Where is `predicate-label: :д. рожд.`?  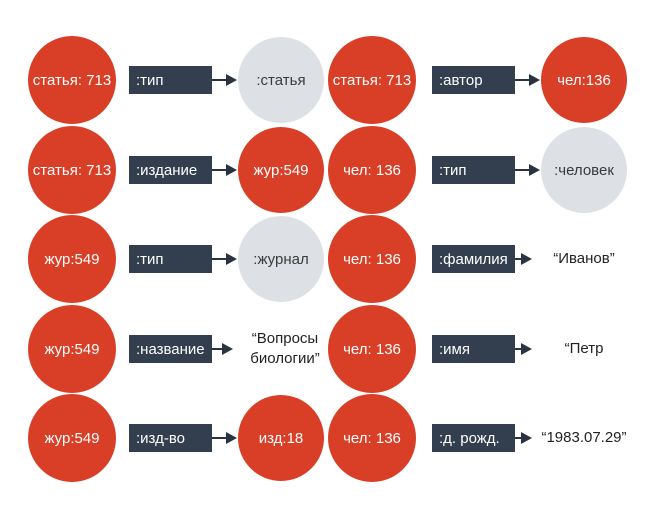 predicate-label: :д. рожд. is located at coordinates (473, 438).